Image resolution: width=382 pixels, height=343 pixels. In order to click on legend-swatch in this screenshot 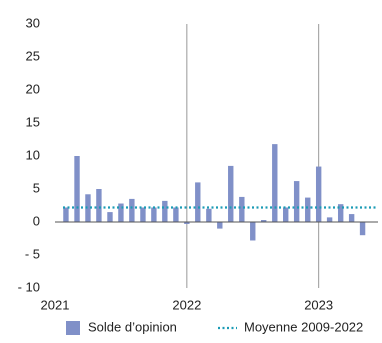, I will do `click(73, 328)`.